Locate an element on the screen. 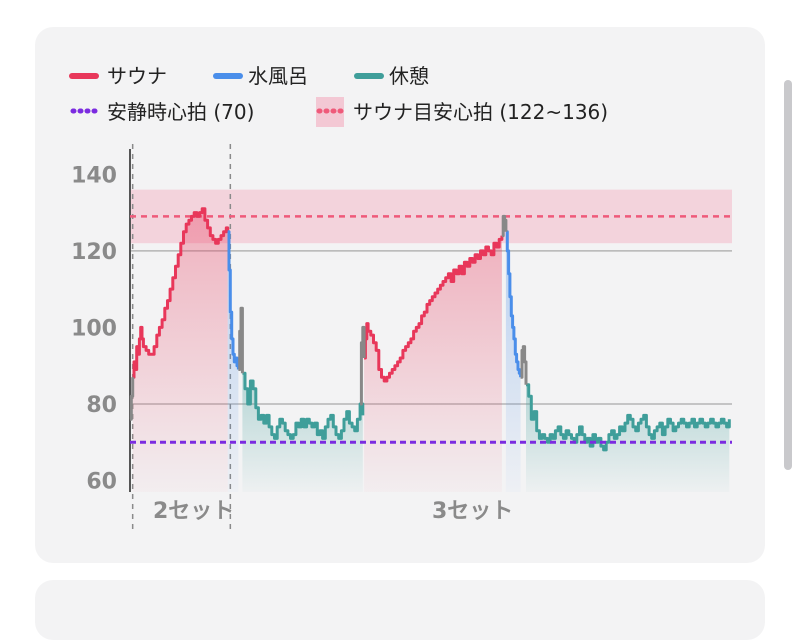  legend: サウナ 水風呂 休憩 安静時心拍 (70) サウナ目安心拍 (122~136) is located at coordinates (338, 95).